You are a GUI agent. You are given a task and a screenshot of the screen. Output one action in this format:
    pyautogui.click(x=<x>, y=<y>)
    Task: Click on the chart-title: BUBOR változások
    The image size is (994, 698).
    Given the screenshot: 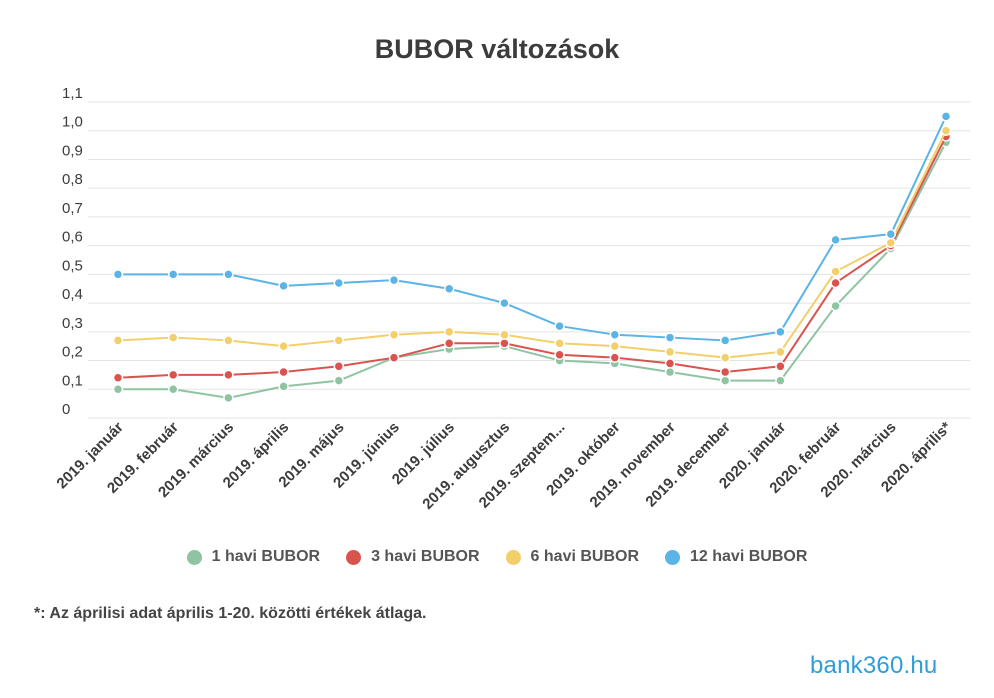 What is the action you would take?
    pyautogui.click(x=497, y=49)
    